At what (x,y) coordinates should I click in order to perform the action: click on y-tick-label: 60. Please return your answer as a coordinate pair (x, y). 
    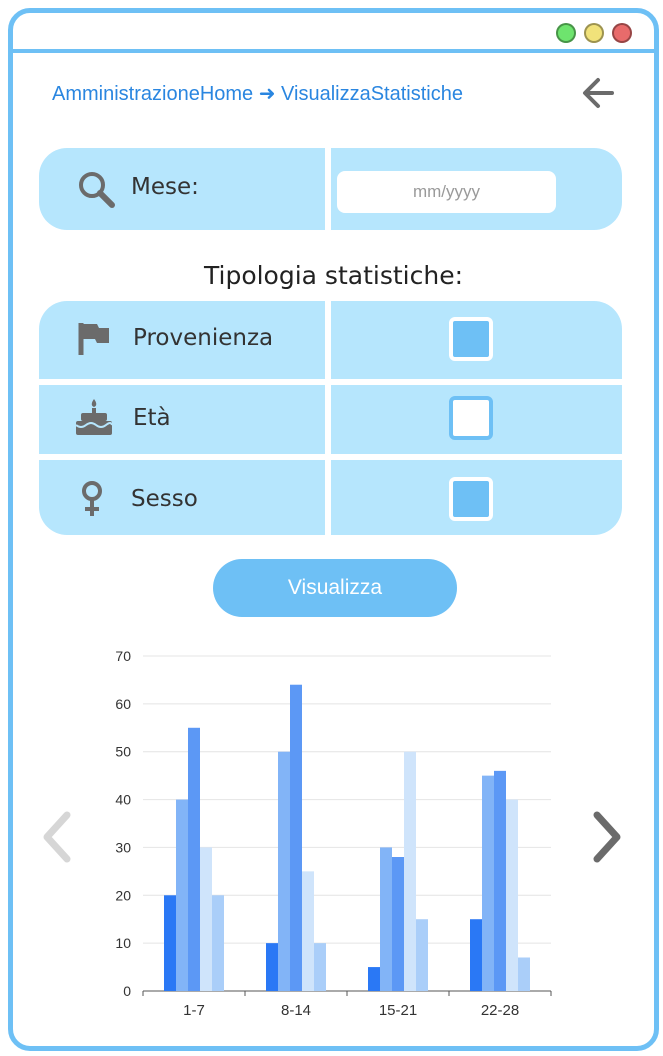
    Looking at the image, I should click on (123, 704).